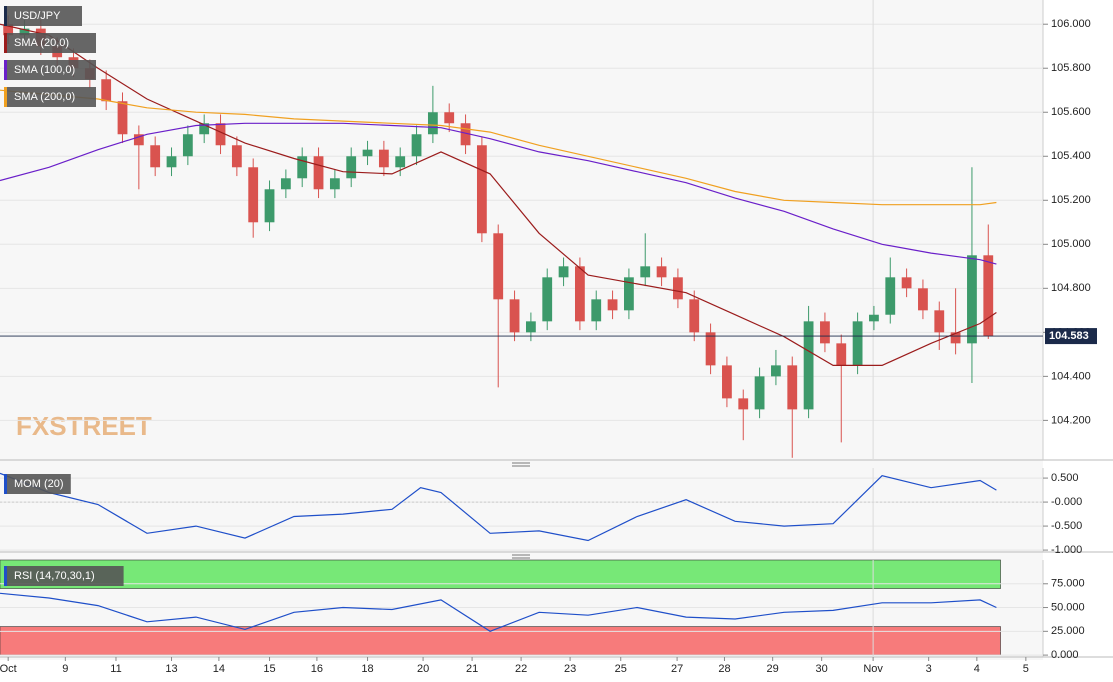 The height and width of the screenshot is (682, 1113). I want to click on x-tick-label: 15, so click(269, 669).